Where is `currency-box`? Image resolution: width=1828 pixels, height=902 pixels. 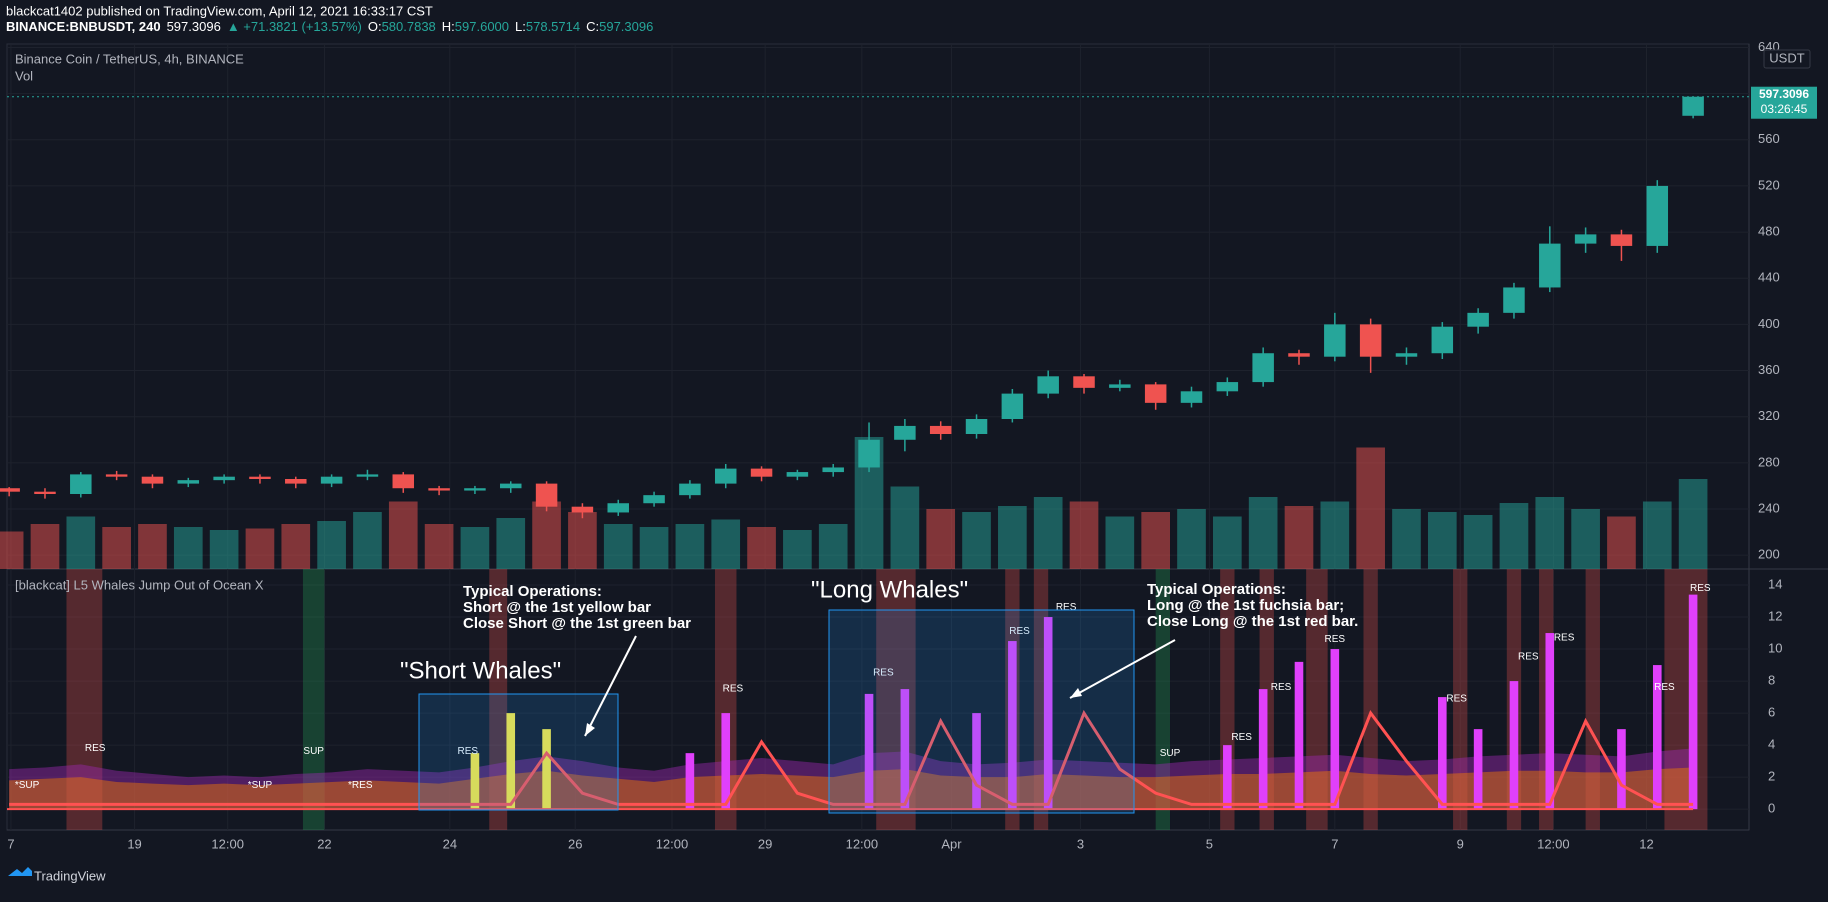
currency-box is located at coordinates (1787, 59).